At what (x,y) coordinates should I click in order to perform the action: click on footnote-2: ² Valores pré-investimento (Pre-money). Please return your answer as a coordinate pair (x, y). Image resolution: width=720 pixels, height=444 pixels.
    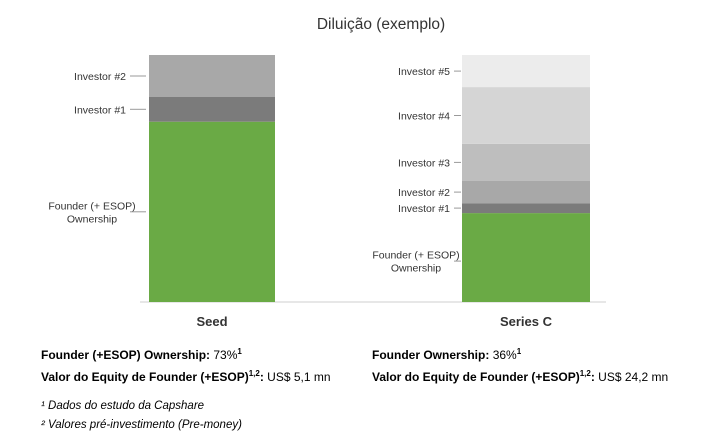
    Looking at the image, I should click on (141, 425).